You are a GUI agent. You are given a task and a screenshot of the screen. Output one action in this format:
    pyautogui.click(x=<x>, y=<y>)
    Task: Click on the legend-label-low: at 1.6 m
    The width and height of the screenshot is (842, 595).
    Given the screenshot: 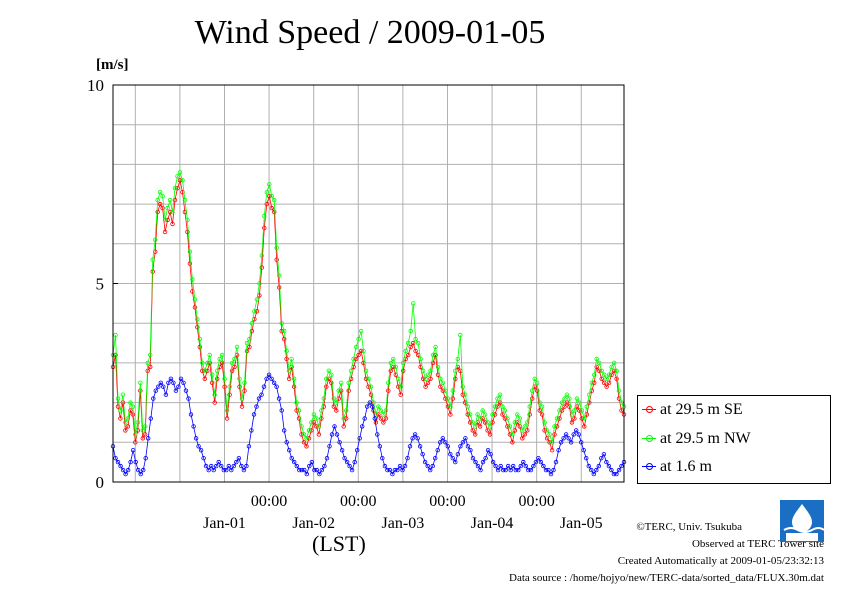 What is the action you would take?
    pyautogui.click(x=686, y=466)
    